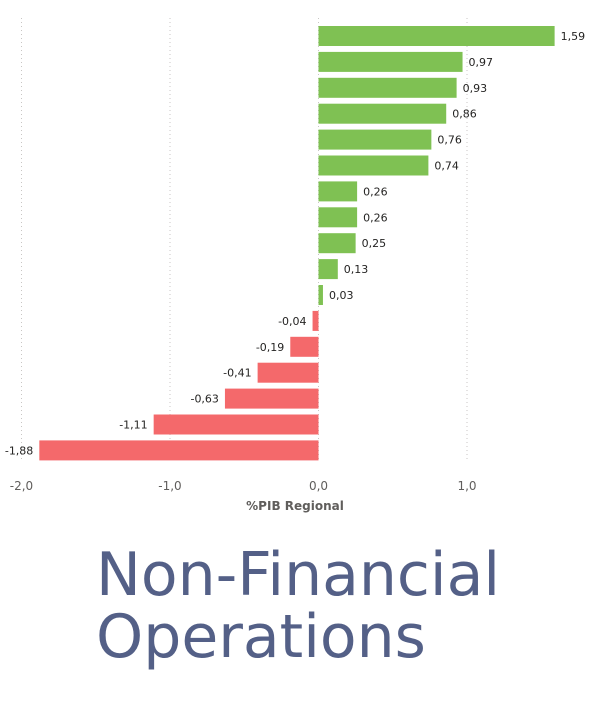 The width and height of the screenshot is (598, 720). I want to click on caption-line-2: Operations, so click(261, 637).